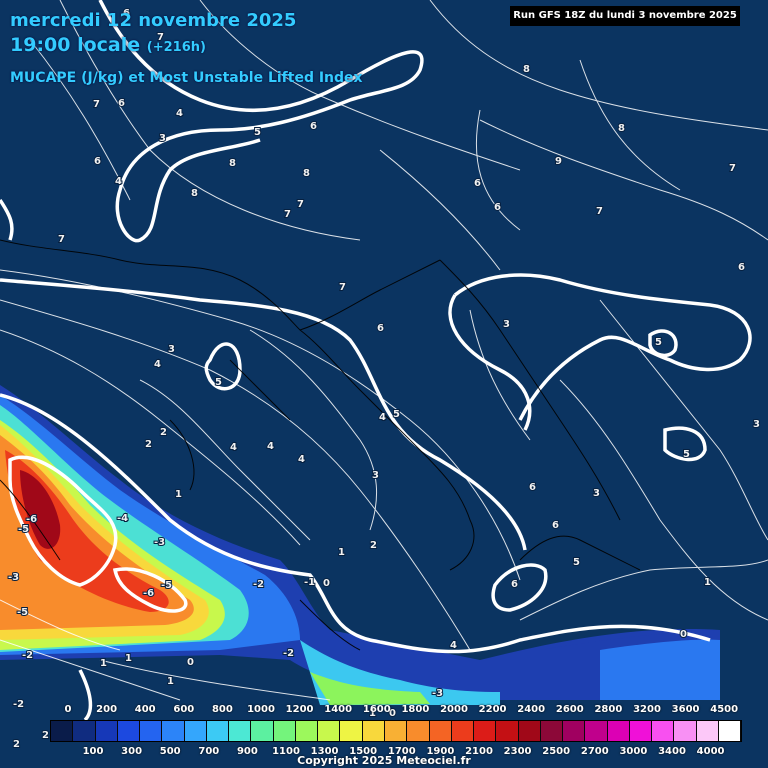 The image size is (768, 768). What do you see at coordinates (724, 709) in the screenshot?
I see `colorbar-tick-label: 4500` at bounding box center [724, 709].